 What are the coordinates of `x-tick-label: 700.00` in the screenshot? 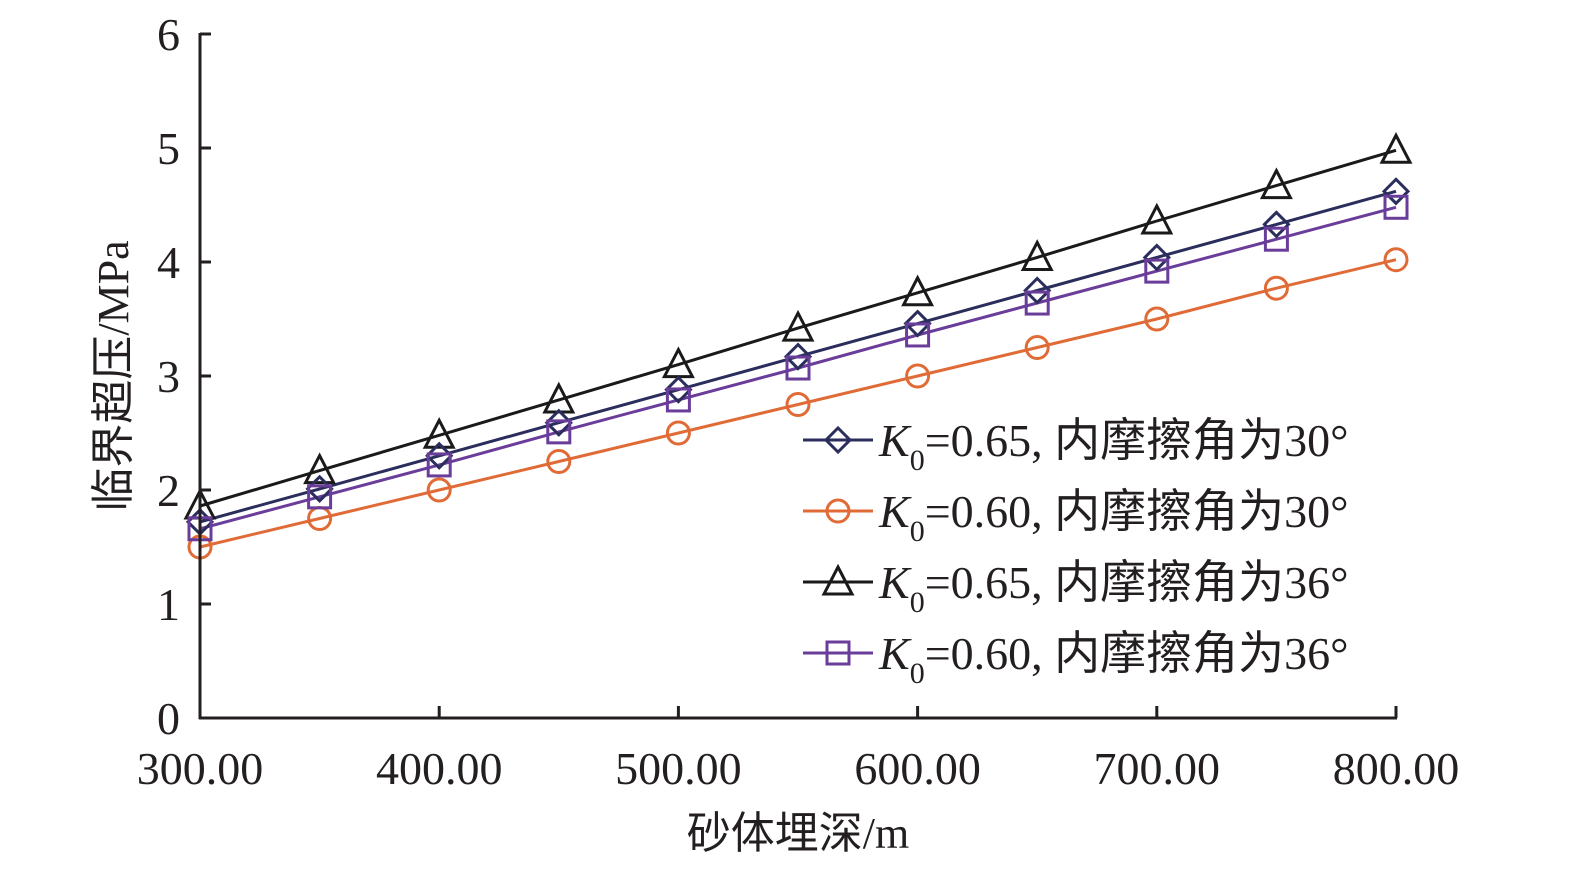 It's located at (1157, 768).